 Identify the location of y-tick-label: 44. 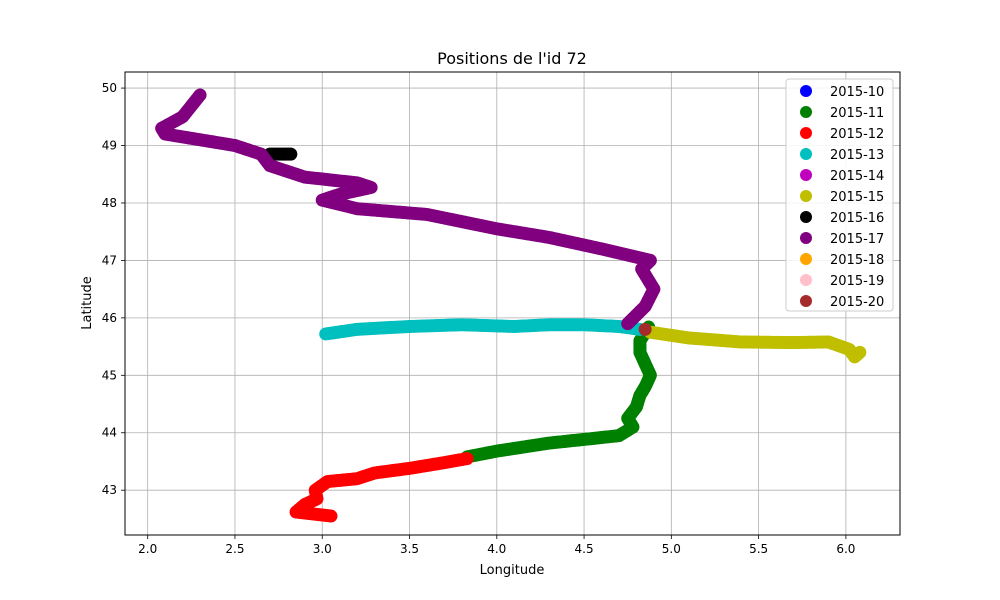
(109, 433).